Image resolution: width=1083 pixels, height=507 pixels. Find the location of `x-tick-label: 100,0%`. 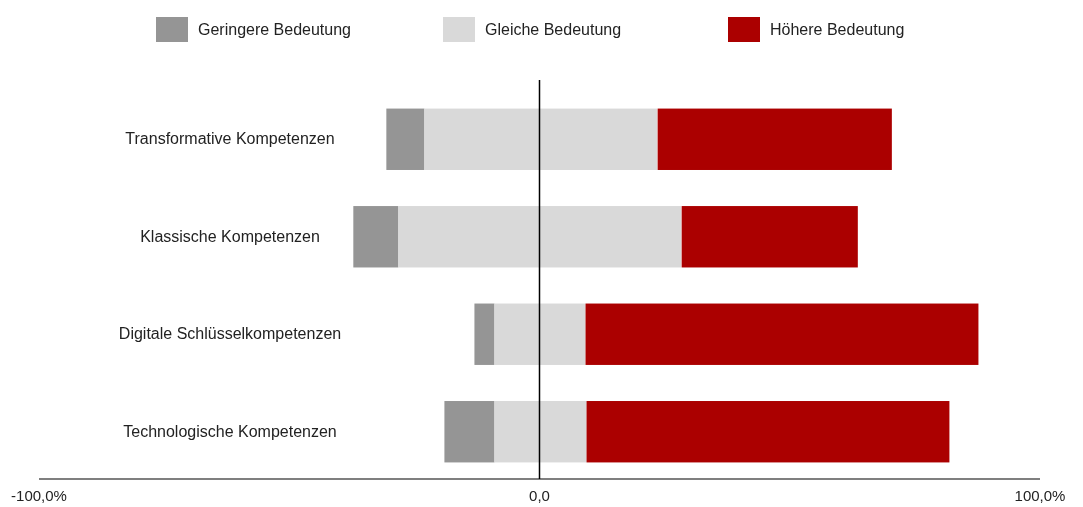

x-tick-label: 100,0% is located at coordinates (1040, 495).